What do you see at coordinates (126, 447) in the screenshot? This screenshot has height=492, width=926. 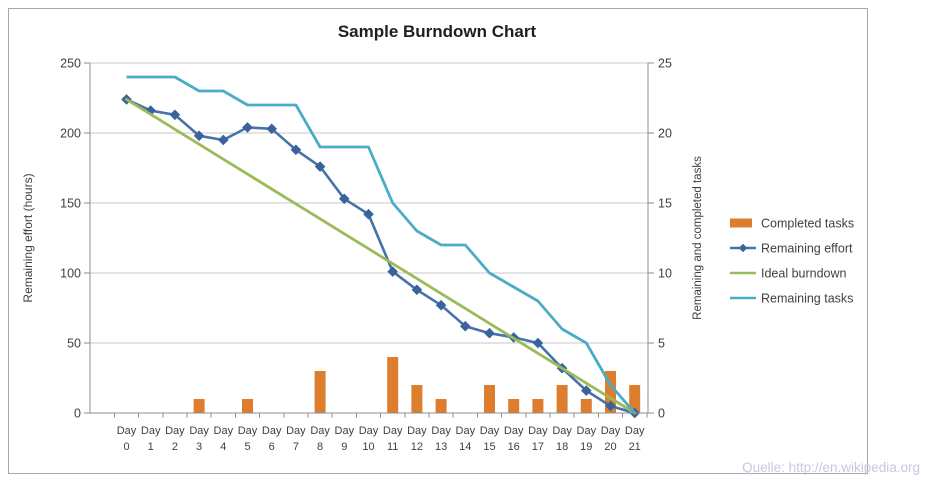 I see `x-axis-label-number: 0` at bounding box center [126, 447].